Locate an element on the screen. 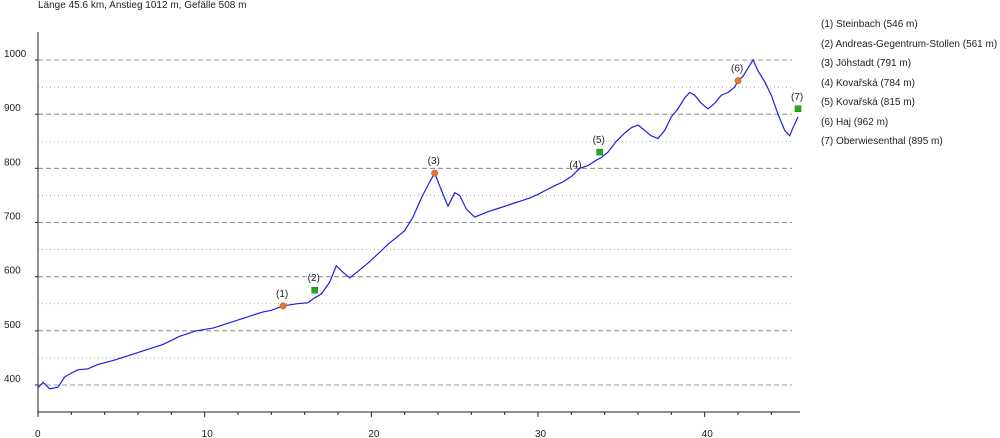  y-tick-label: 800 is located at coordinates (12, 162).